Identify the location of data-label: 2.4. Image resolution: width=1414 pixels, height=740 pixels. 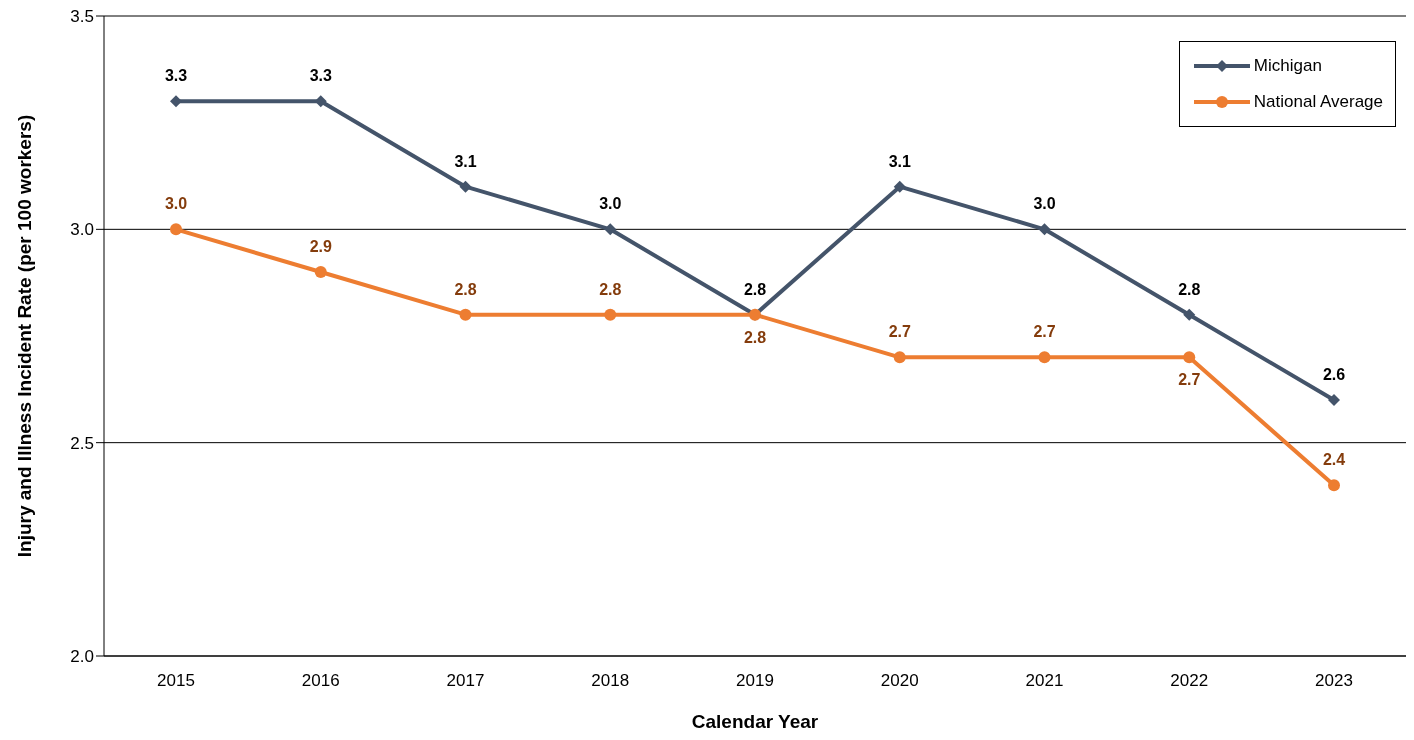
(1334, 460).